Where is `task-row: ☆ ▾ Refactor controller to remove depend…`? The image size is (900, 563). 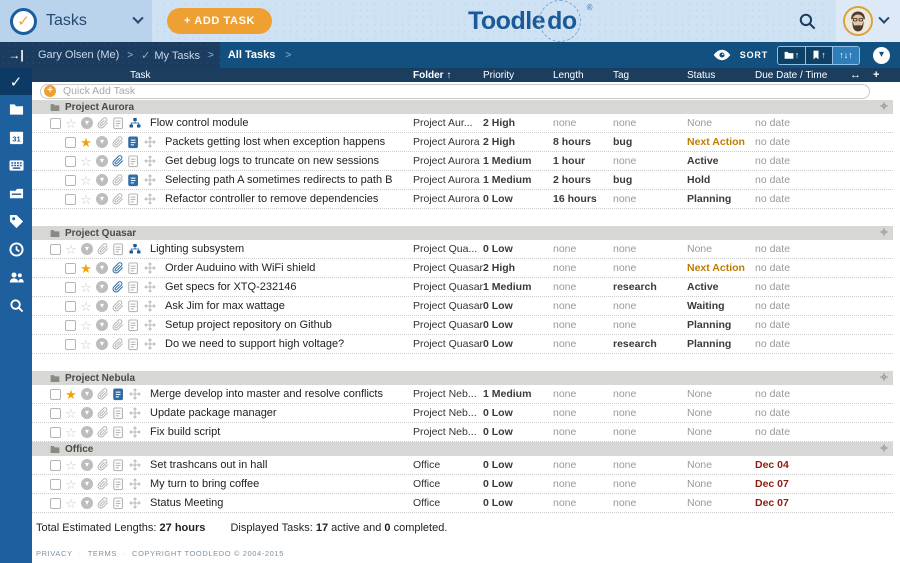 task-row: ☆ ▾ Refactor controller to remove depend… is located at coordinates (462, 199).